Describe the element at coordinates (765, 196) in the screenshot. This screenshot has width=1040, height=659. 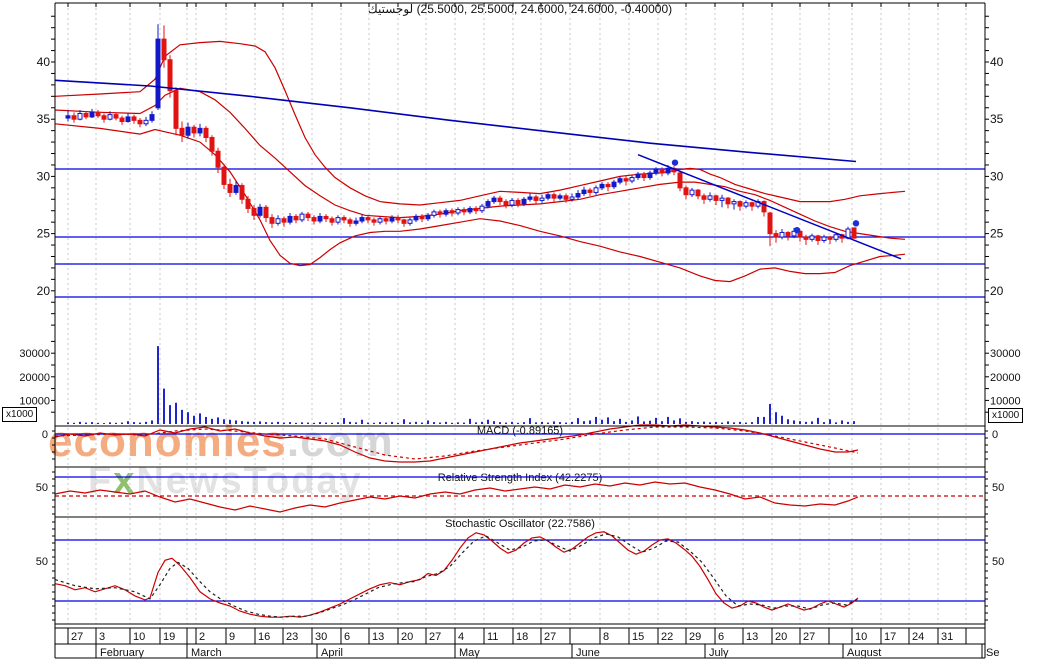
I see `sar-dots` at that location.